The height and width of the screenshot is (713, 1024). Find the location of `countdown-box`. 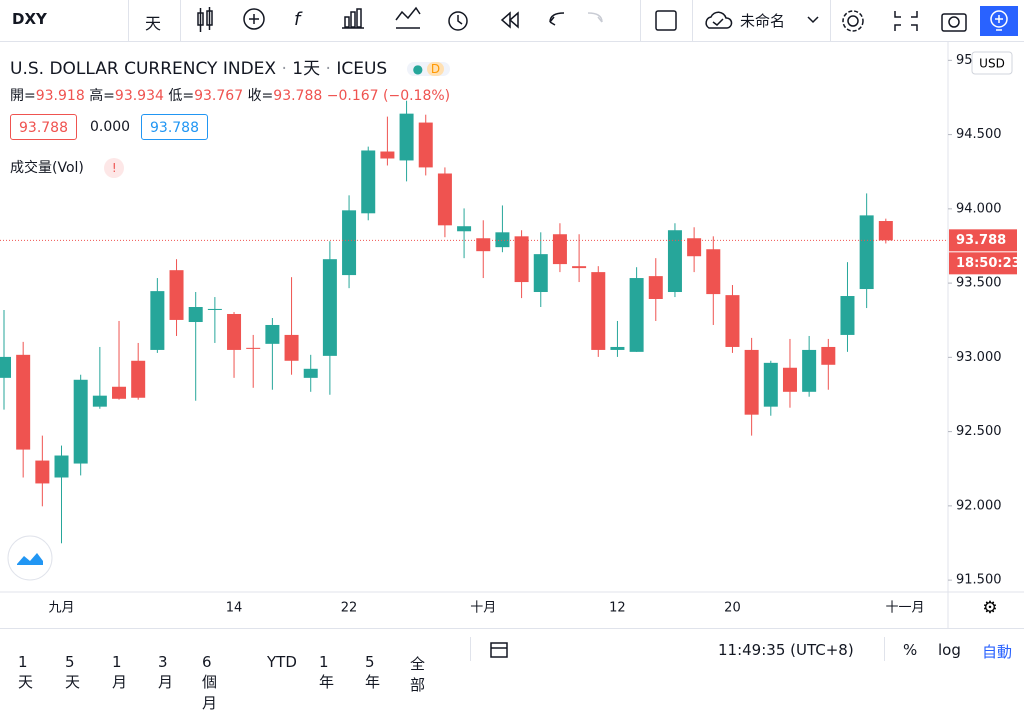

countdown-box is located at coordinates (983, 263).